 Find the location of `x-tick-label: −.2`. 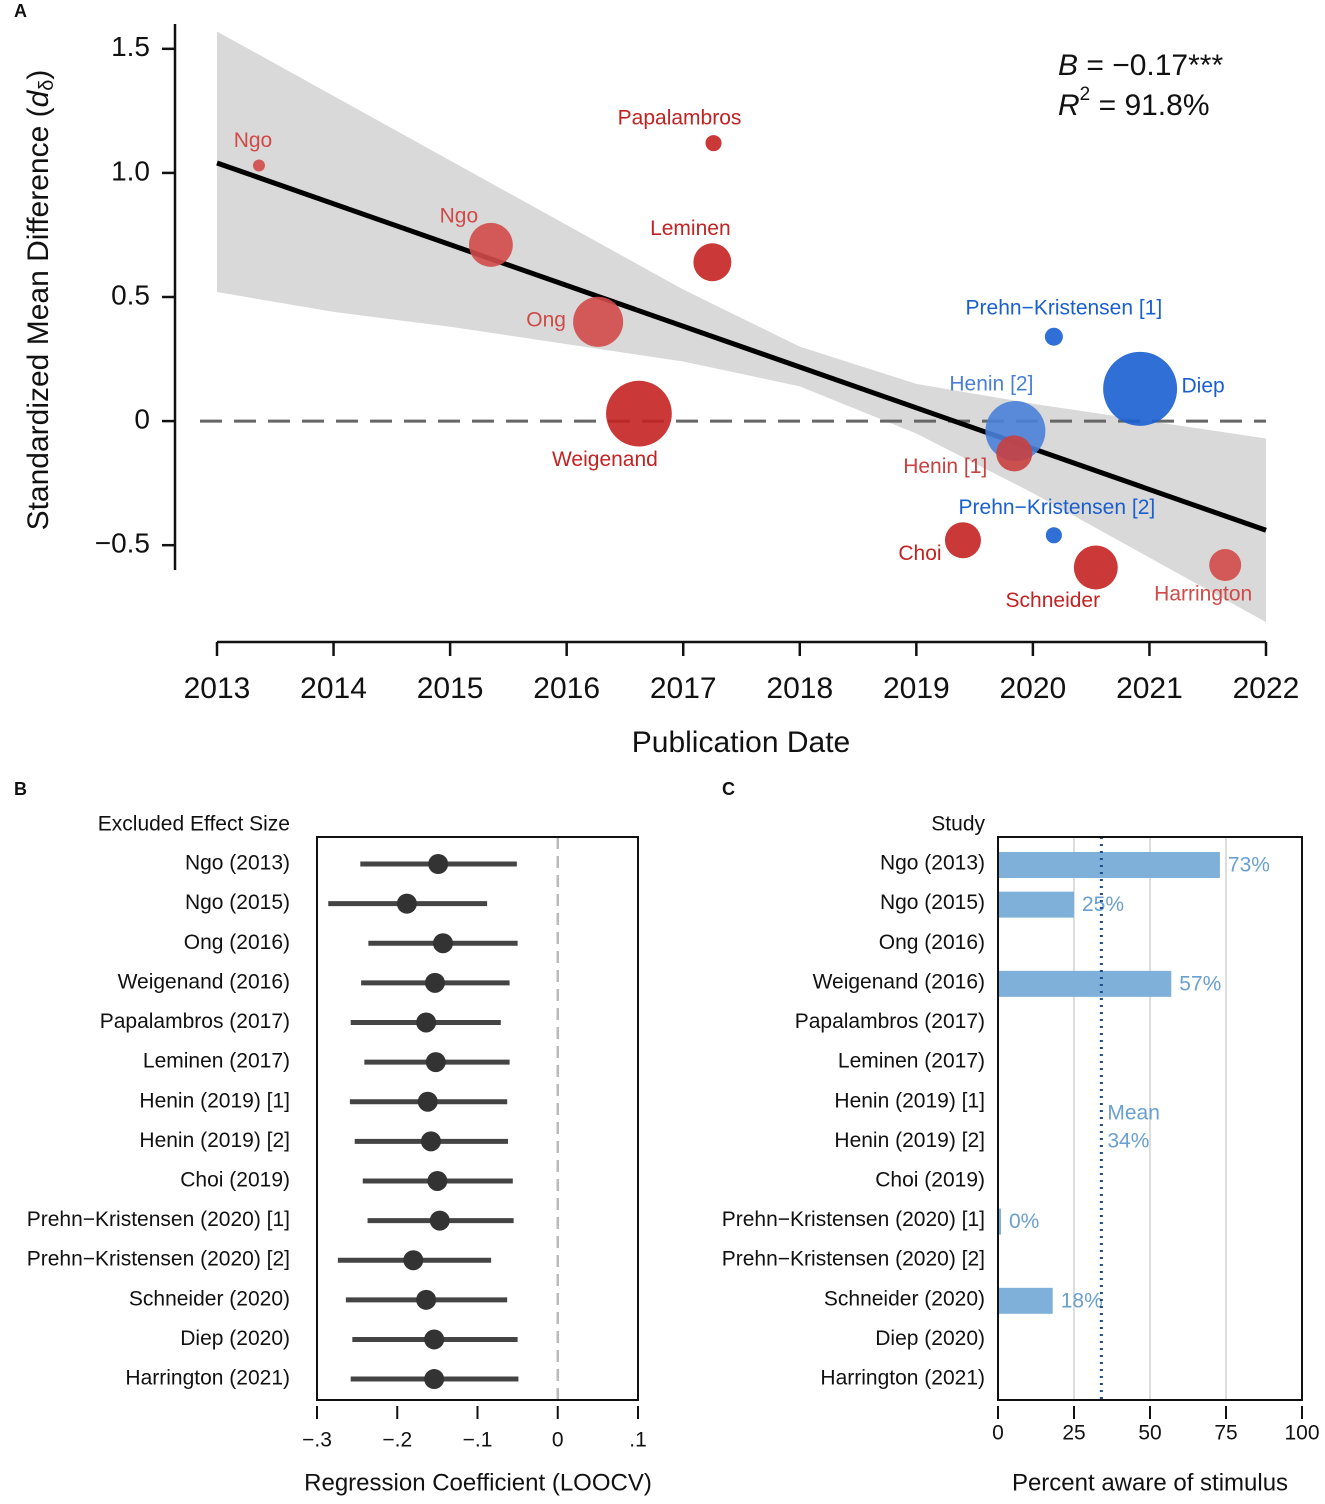

x-tick-label: −.2 is located at coordinates (397, 1440).